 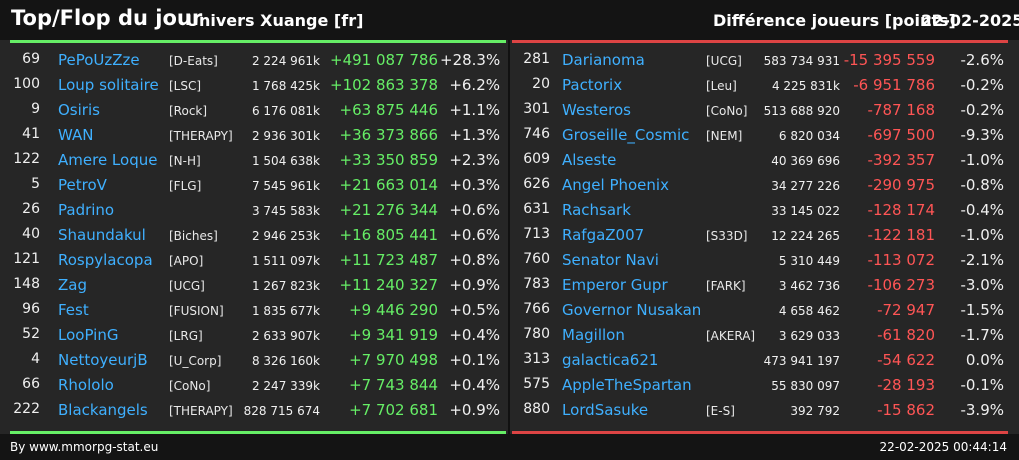 I want to click on difference-cell: +7 743 844, so click(x=393, y=385).